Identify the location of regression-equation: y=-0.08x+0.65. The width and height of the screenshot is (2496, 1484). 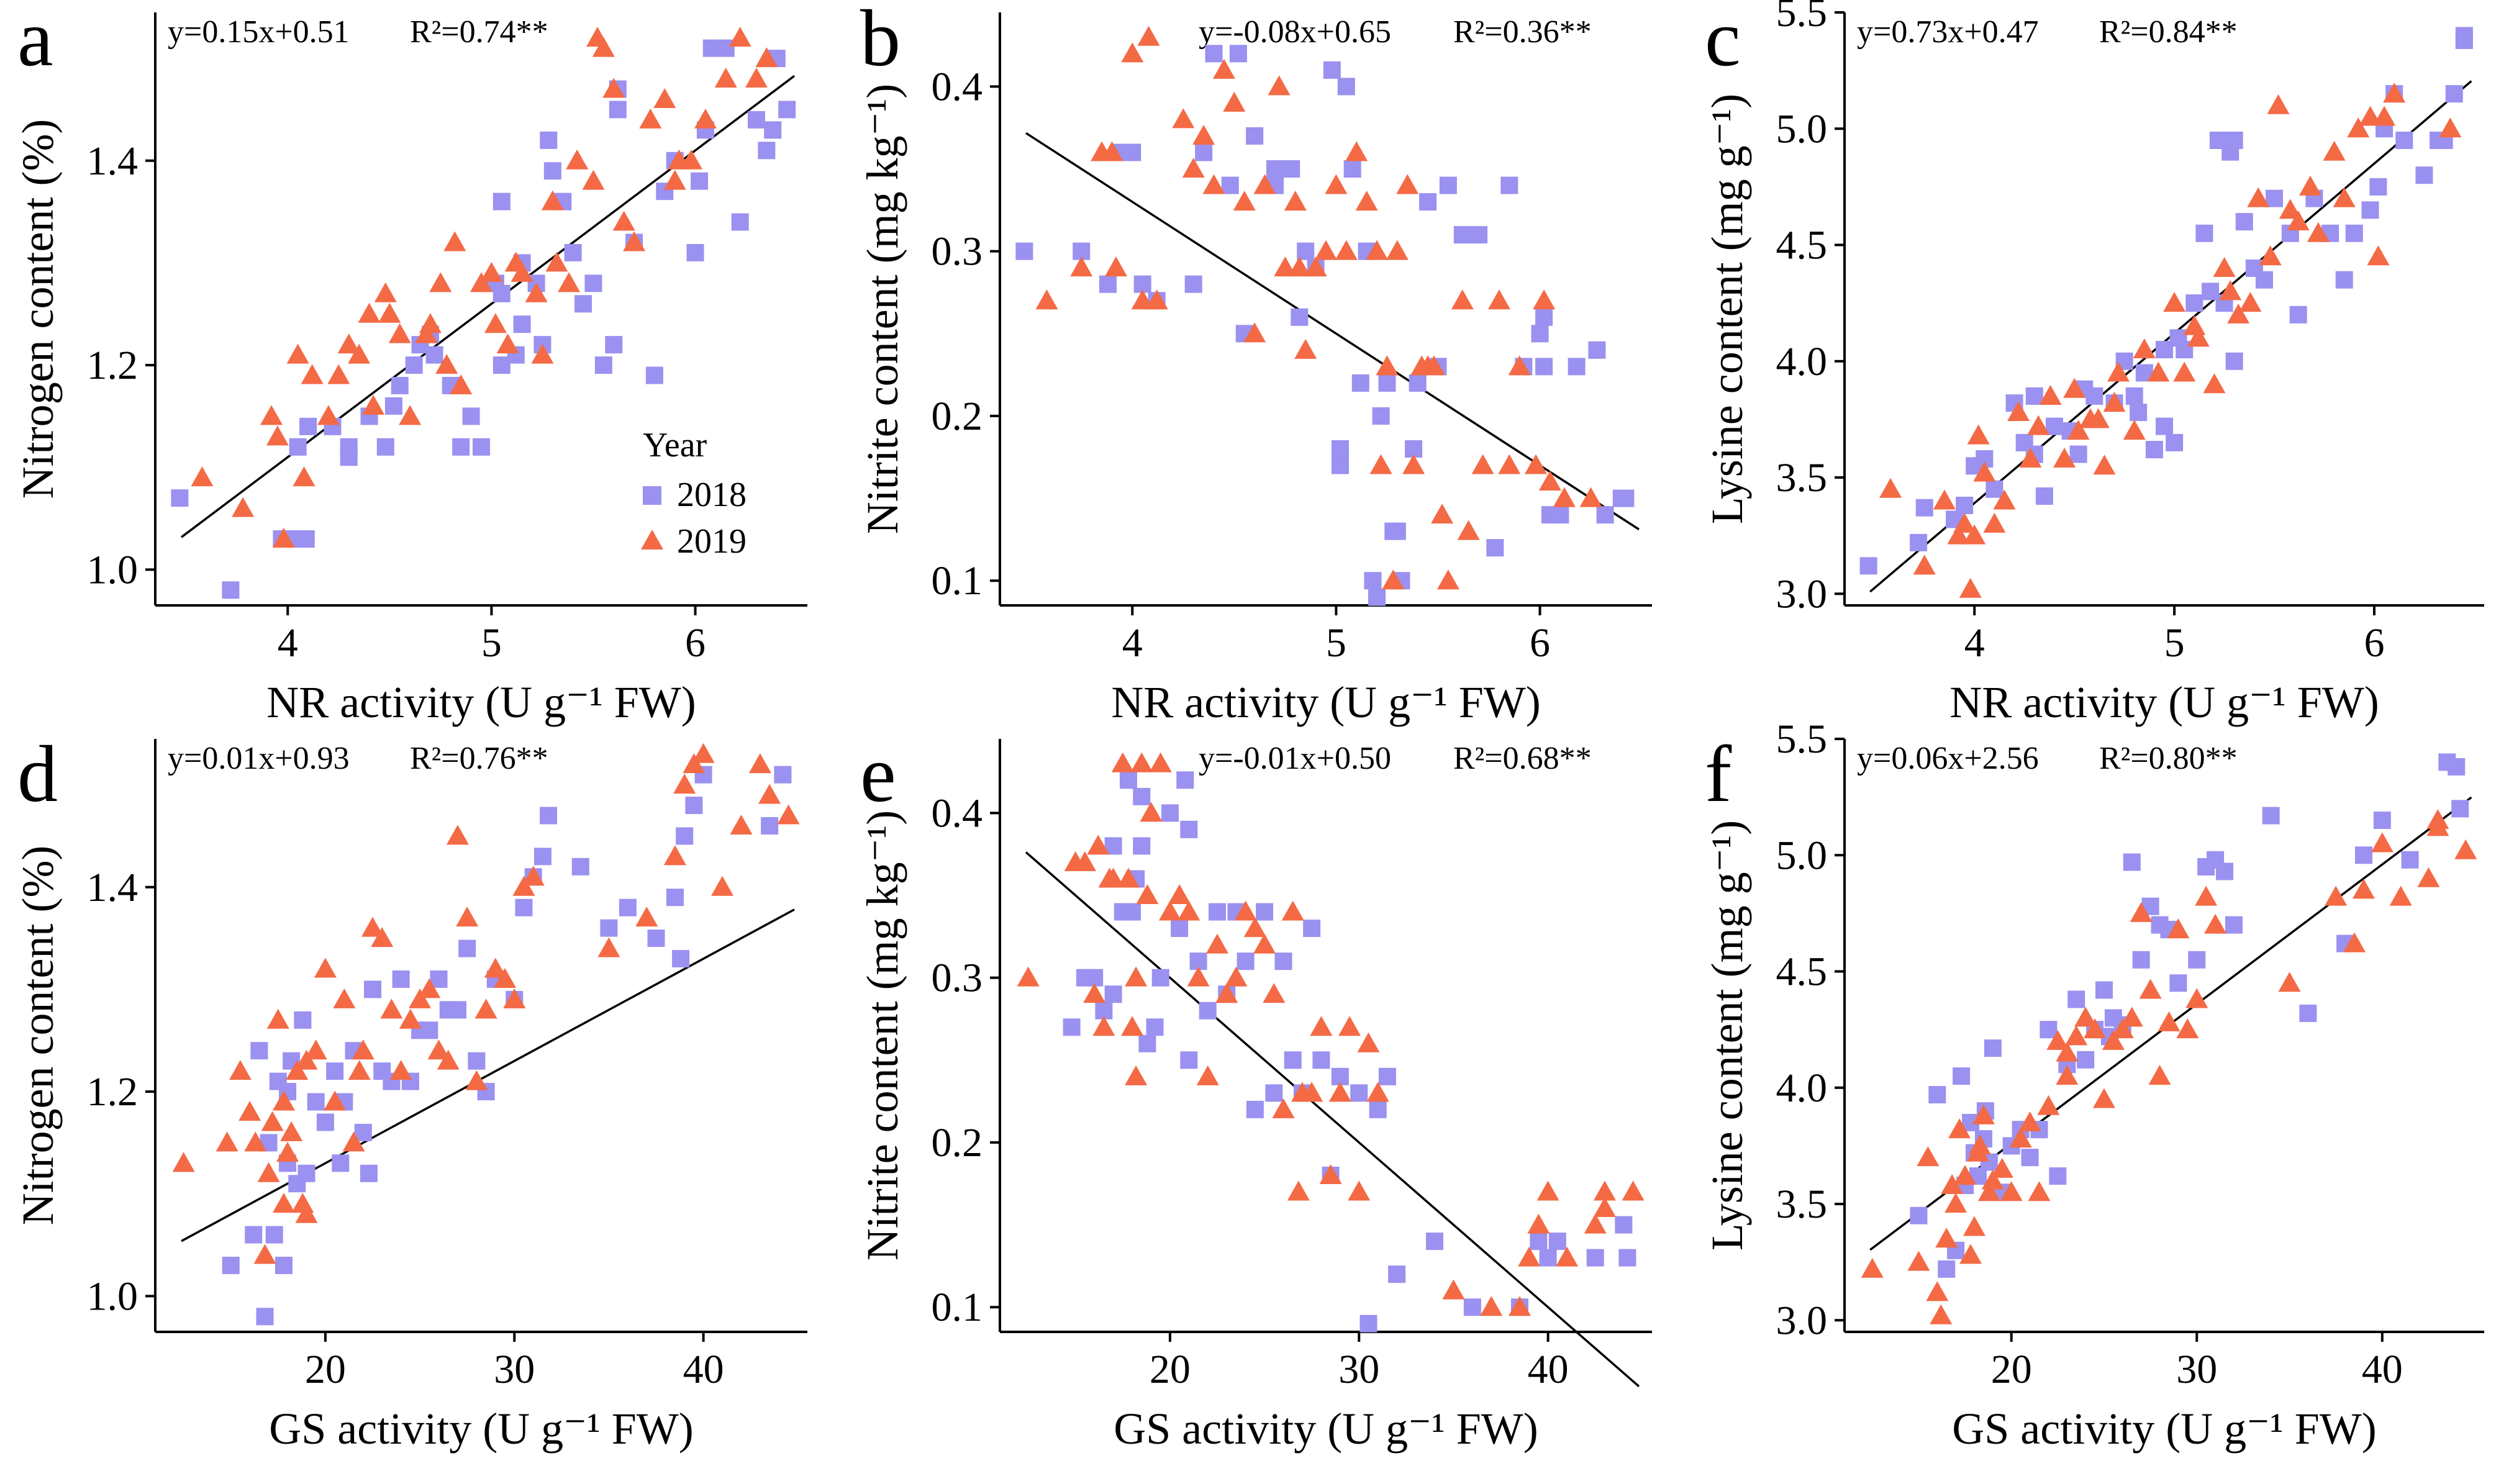
(1295, 32).